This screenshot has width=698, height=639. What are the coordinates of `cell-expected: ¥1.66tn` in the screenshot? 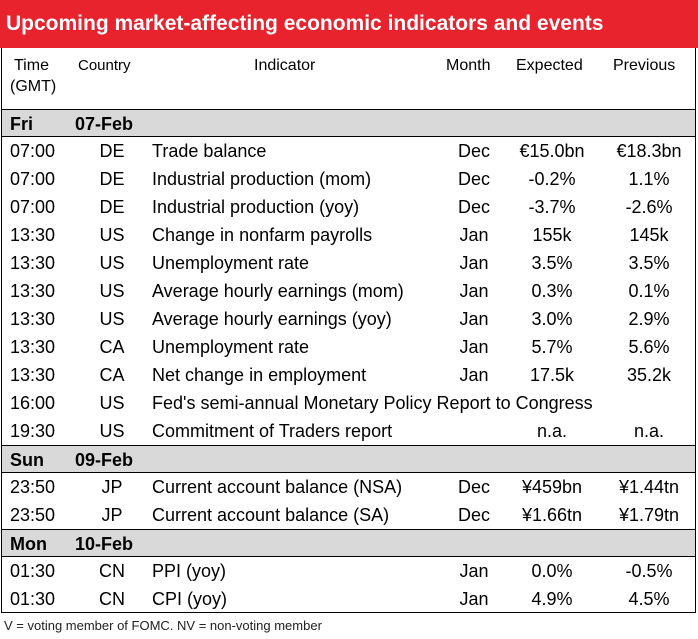 It's located at (552, 515).